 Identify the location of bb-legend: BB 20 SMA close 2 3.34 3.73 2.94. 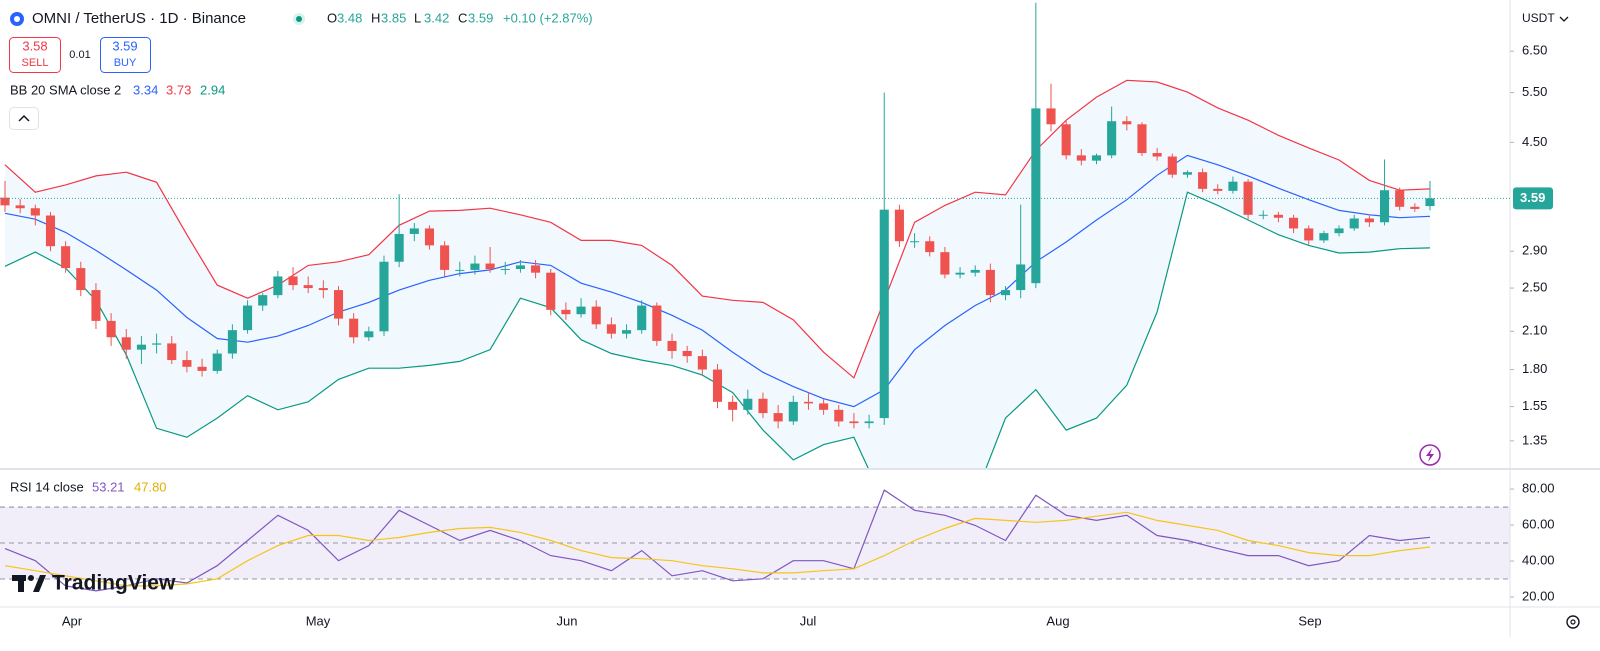
(117, 106).